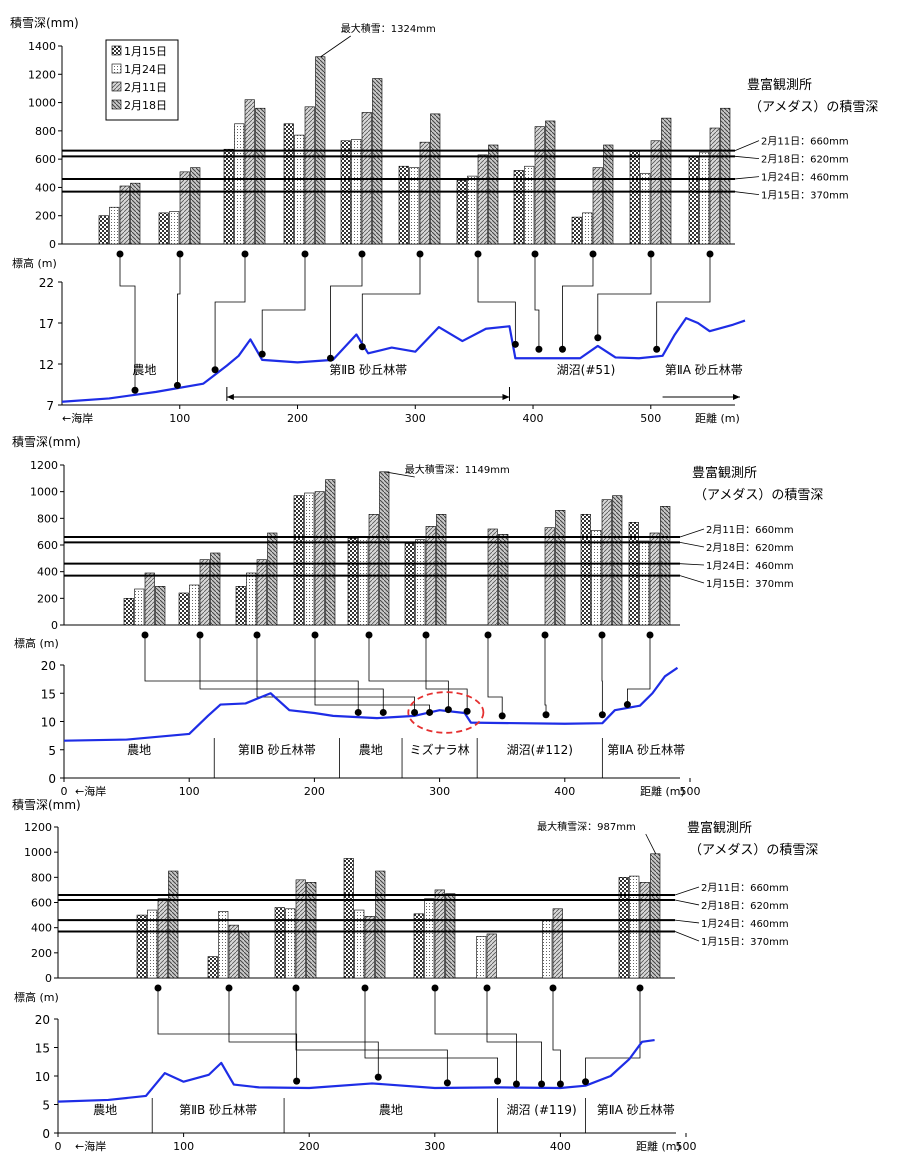  I want to click on elevation-line, so click(371, 704).